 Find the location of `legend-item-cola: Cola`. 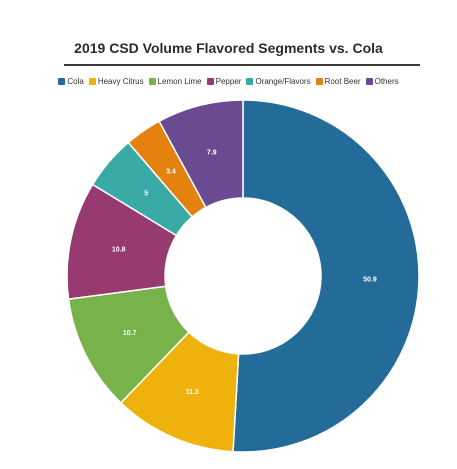

legend-item-cola: Cola is located at coordinates (71, 81).